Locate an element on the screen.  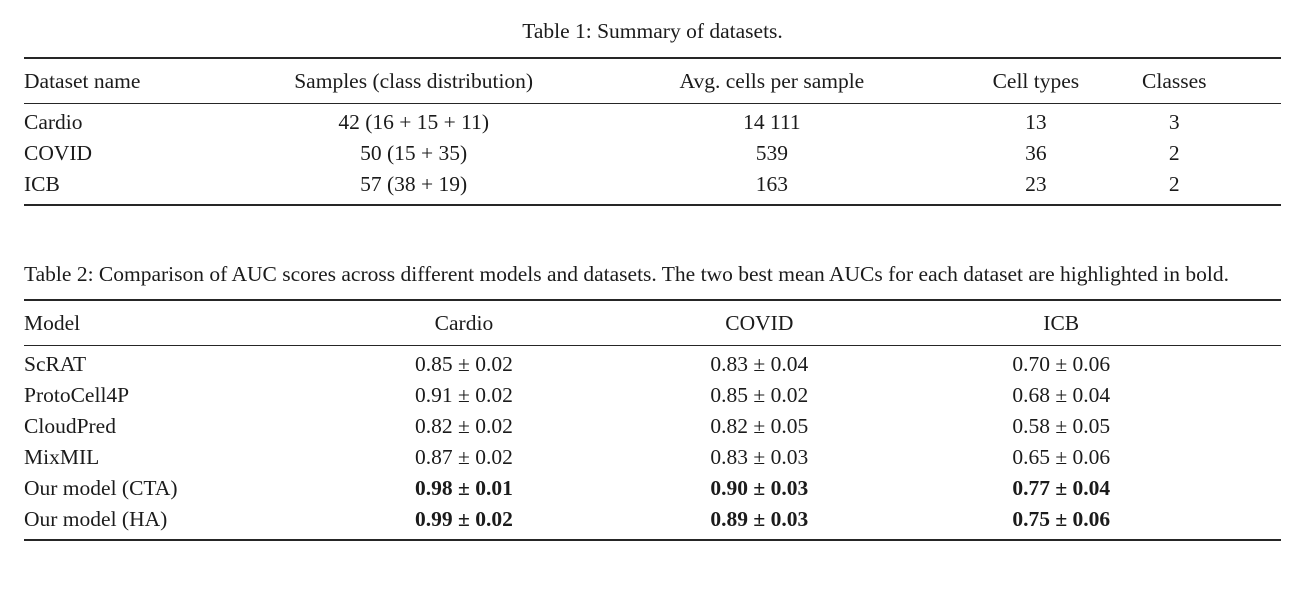
cell-avg-cells: 14 111 is located at coordinates (772, 122).